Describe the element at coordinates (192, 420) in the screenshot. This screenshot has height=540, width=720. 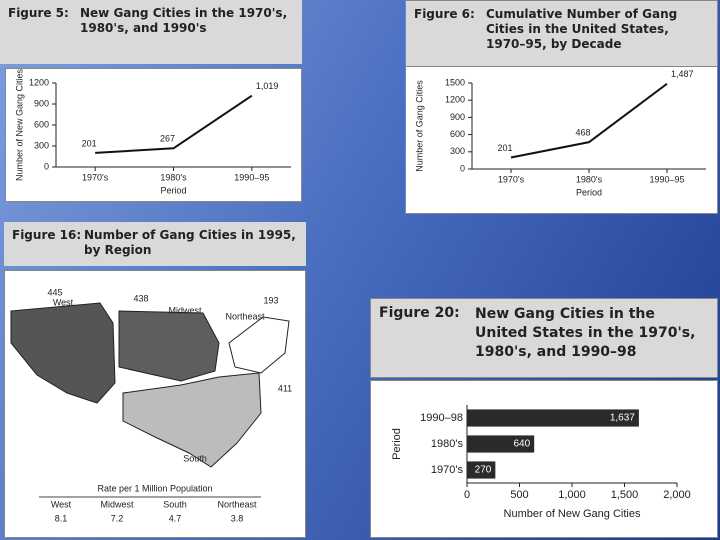
I see `region-south` at that location.